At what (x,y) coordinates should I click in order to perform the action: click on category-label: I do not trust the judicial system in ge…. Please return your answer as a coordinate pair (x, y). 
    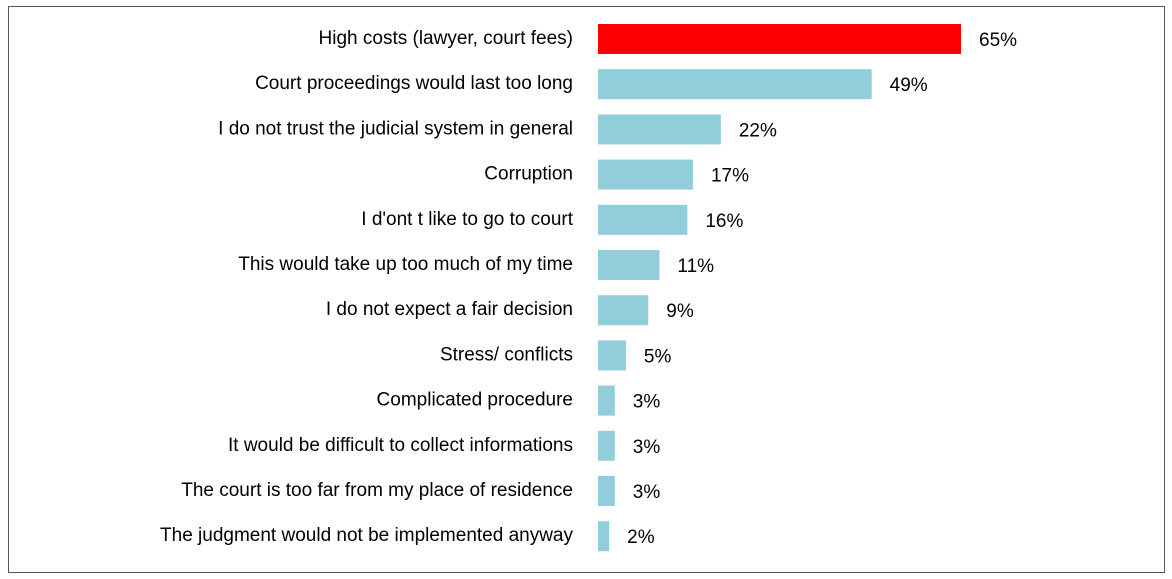
    Looking at the image, I should click on (395, 128).